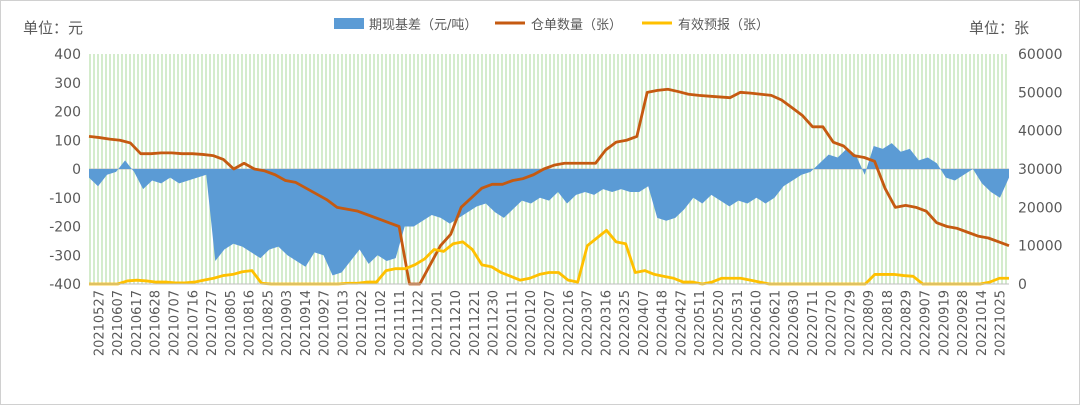 This screenshot has width=1080, height=415. What do you see at coordinates (1001, 323) in the screenshot?
I see `x-axis-tick-label: 20221025` at bounding box center [1001, 323].